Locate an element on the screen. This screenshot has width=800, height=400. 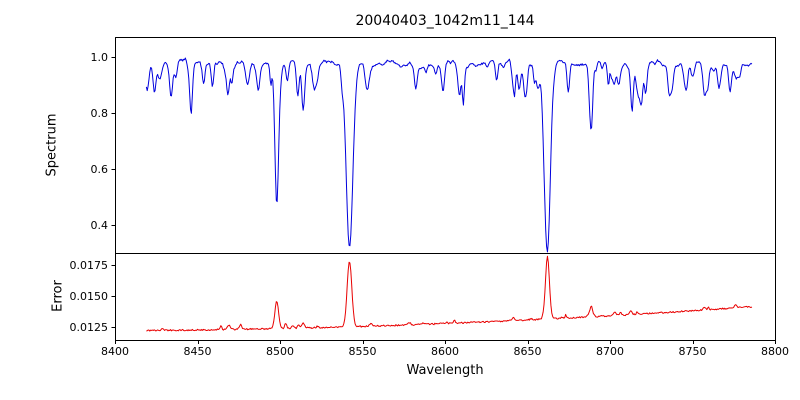
x-tick-label: 8600 is located at coordinates (445, 351).